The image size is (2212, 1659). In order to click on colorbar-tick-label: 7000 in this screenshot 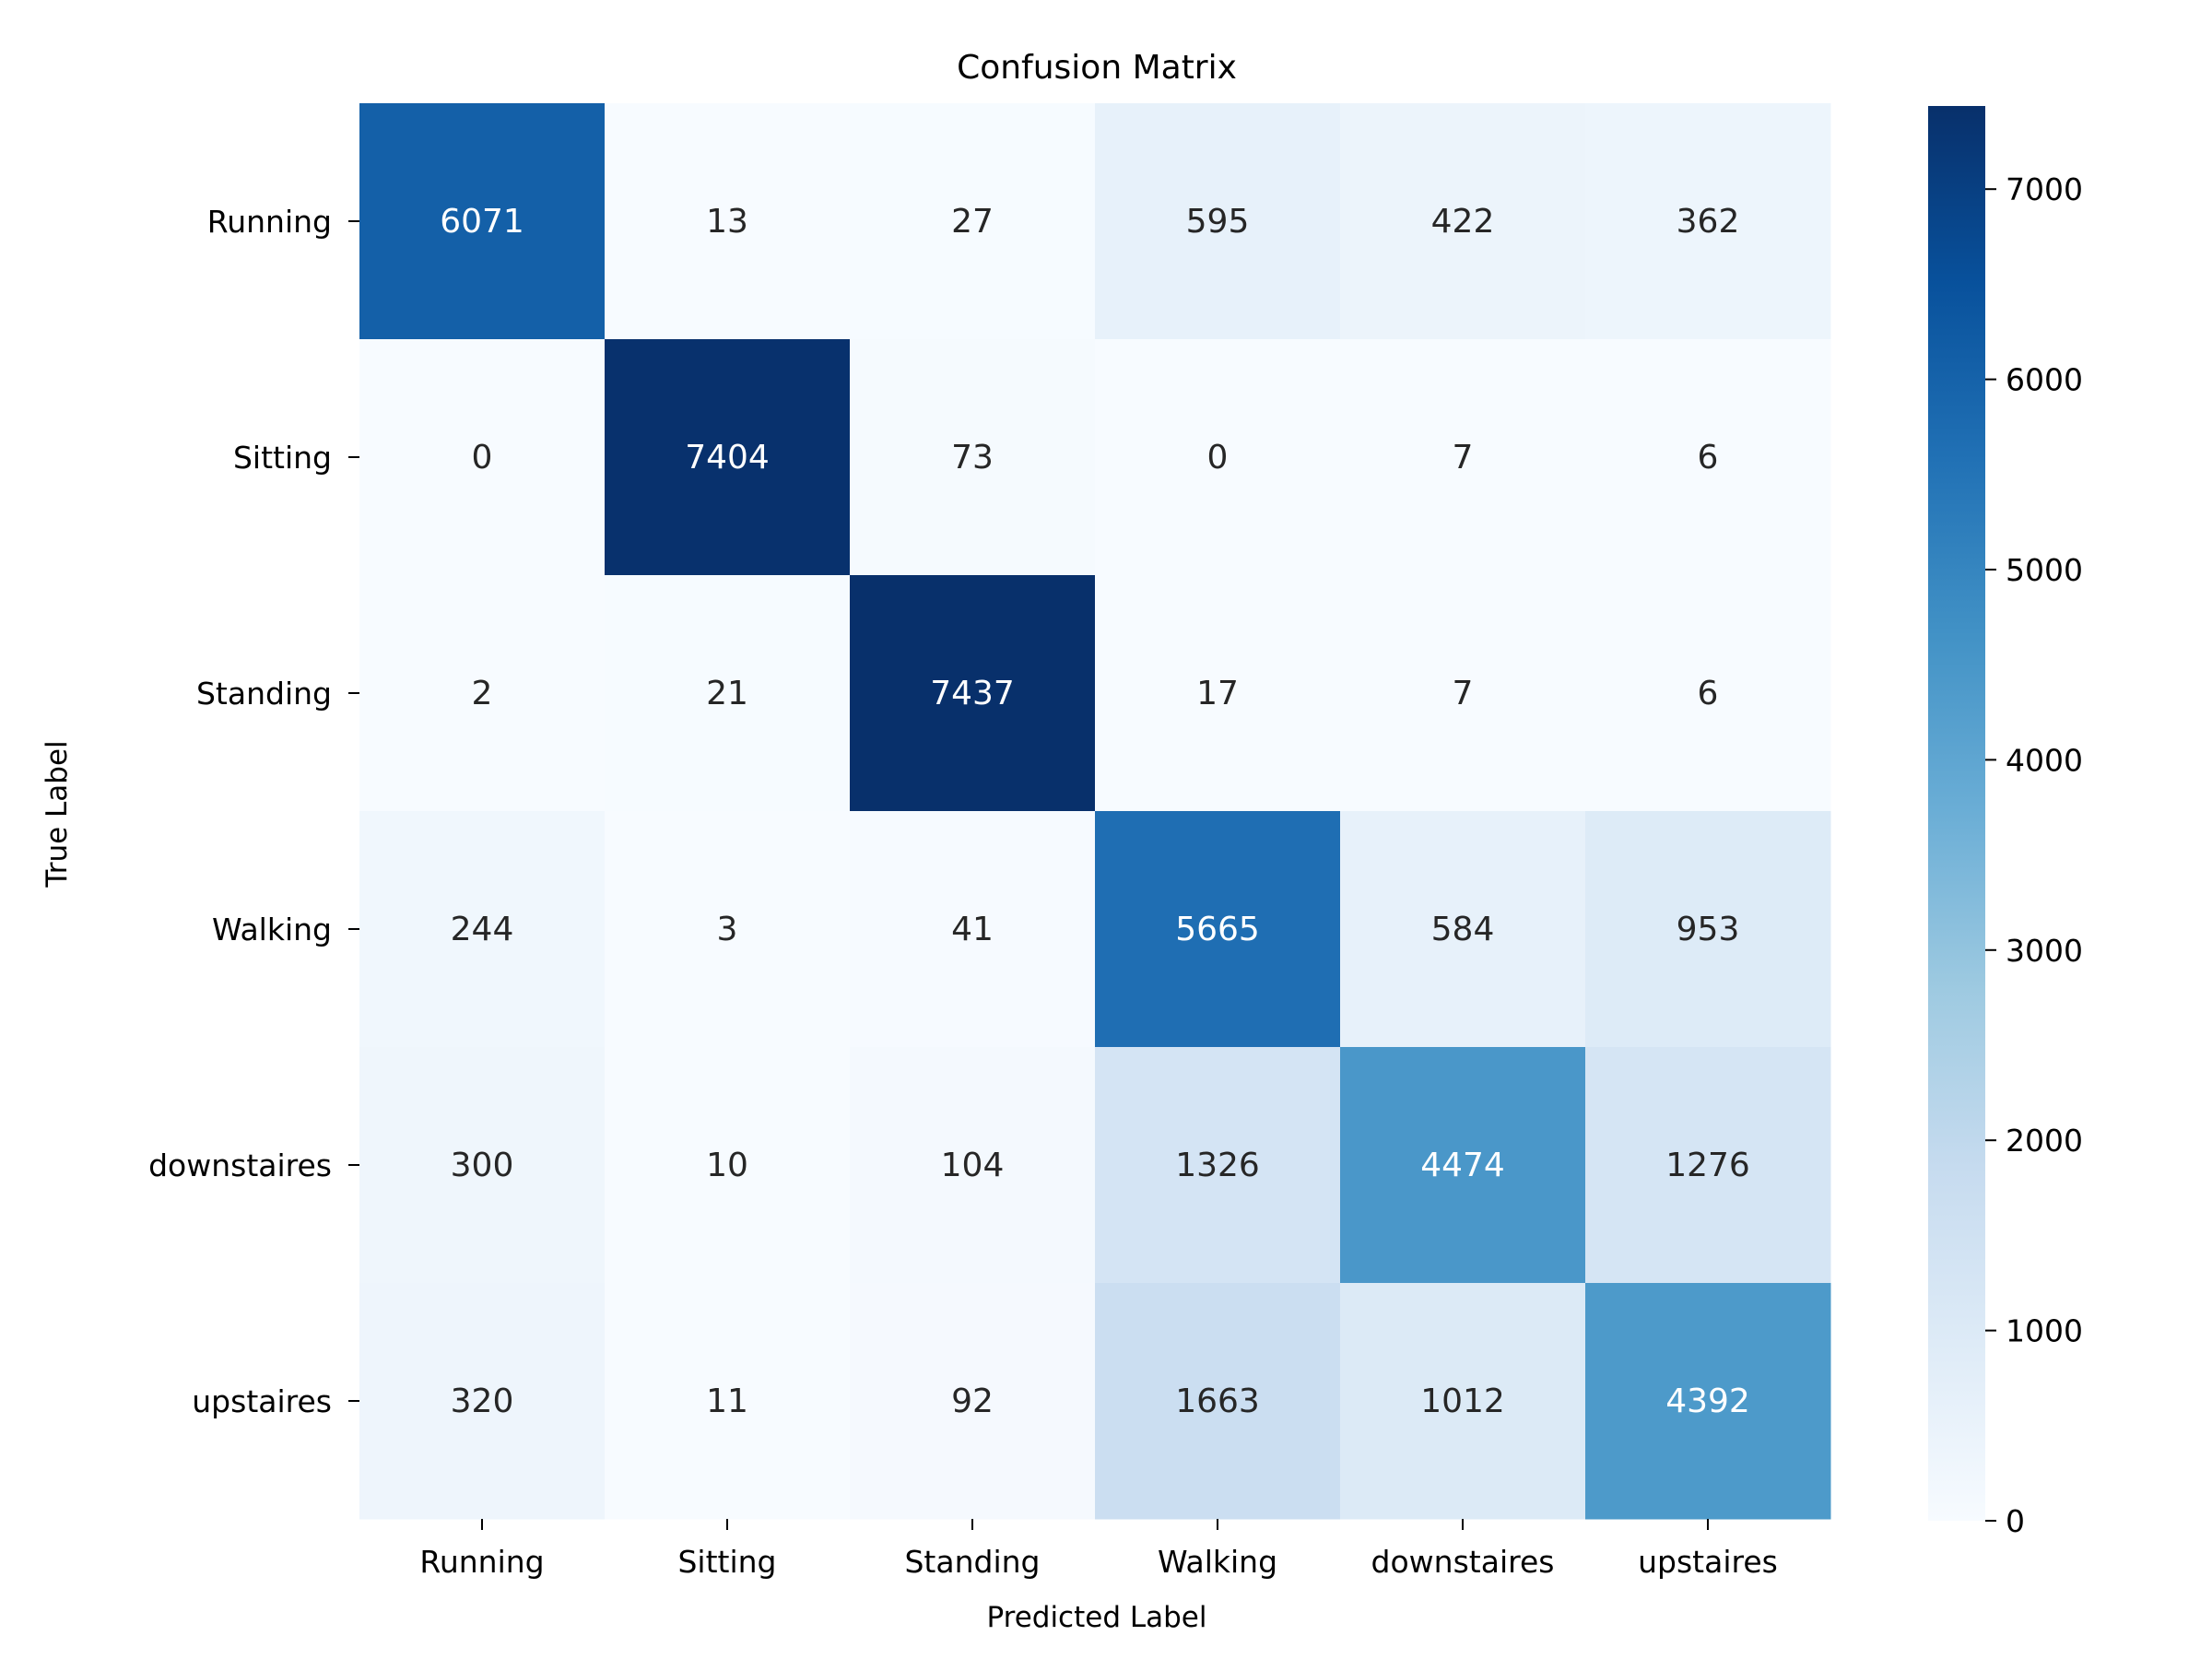, I will do `click(2044, 189)`.